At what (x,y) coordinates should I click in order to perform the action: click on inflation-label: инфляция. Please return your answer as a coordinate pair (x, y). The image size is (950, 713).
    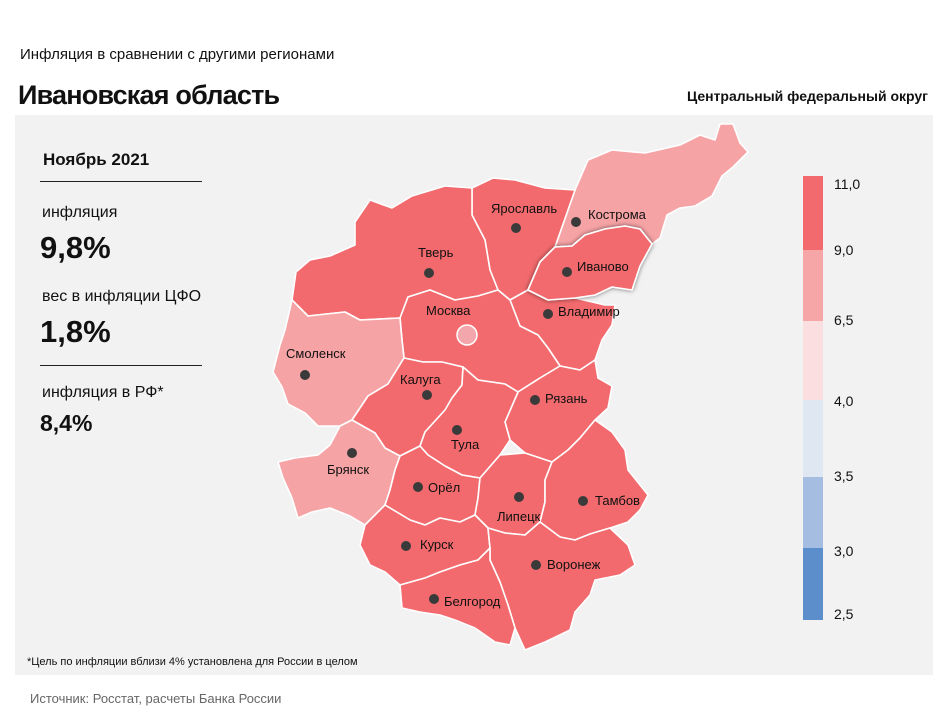
    Looking at the image, I should click on (80, 212).